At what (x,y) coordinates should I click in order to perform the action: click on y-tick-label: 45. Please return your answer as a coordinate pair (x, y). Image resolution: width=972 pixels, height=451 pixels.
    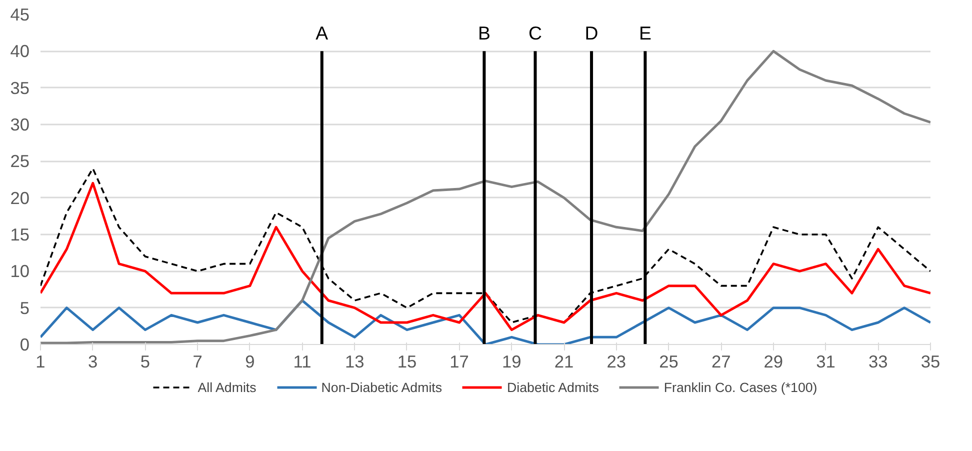
    Looking at the image, I should click on (20, 14).